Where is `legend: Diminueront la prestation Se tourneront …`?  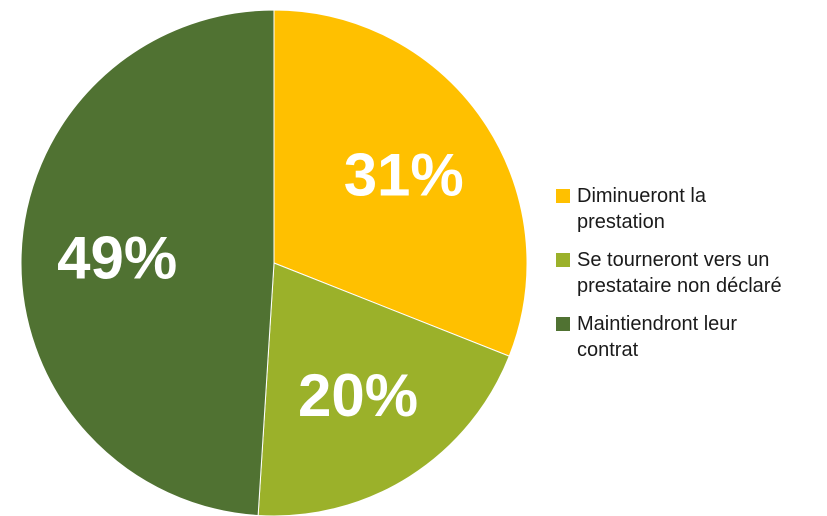
legend: Diminueront la prestation Se tourneront … is located at coordinates (690, 279).